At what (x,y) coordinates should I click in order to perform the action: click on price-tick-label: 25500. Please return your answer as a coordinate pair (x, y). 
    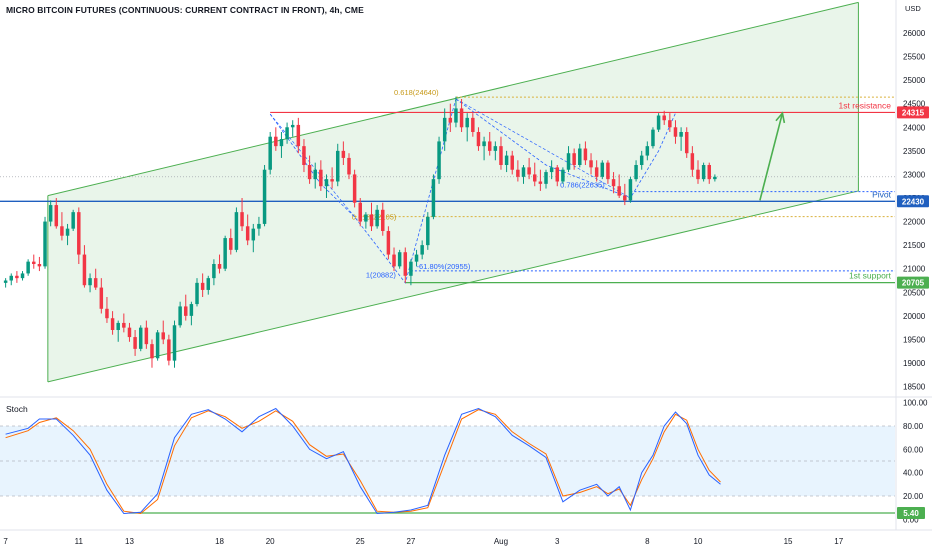
    Looking at the image, I should click on (914, 57).